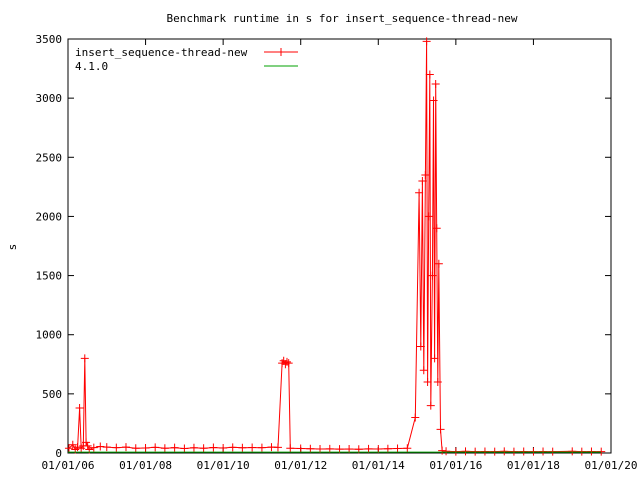  What do you see at coordinates (281, 52) in the screenshot?
I see `legend-marker` at bounding box center [281, 52].